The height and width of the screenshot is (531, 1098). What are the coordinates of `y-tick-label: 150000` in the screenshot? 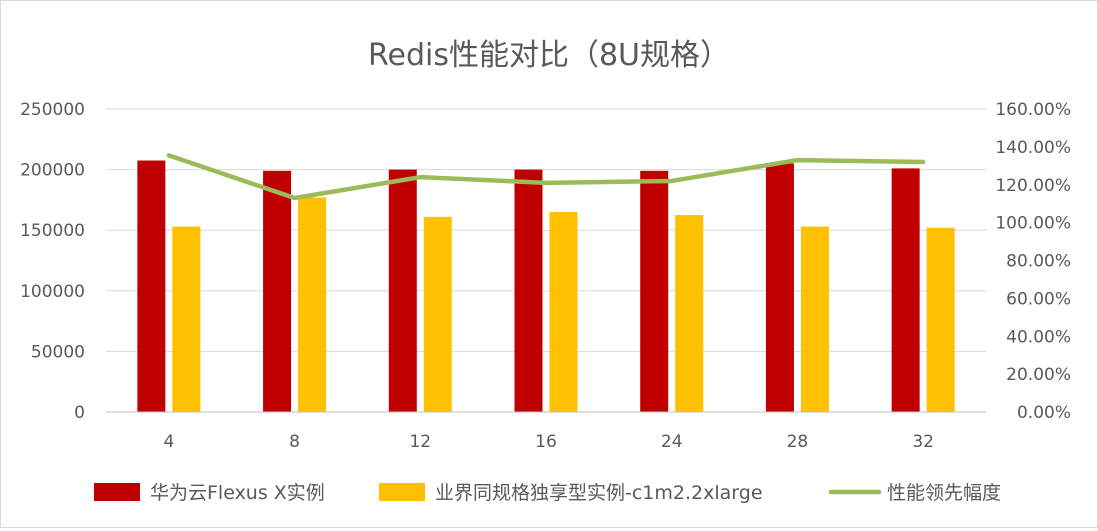 It's located at (52, 231).